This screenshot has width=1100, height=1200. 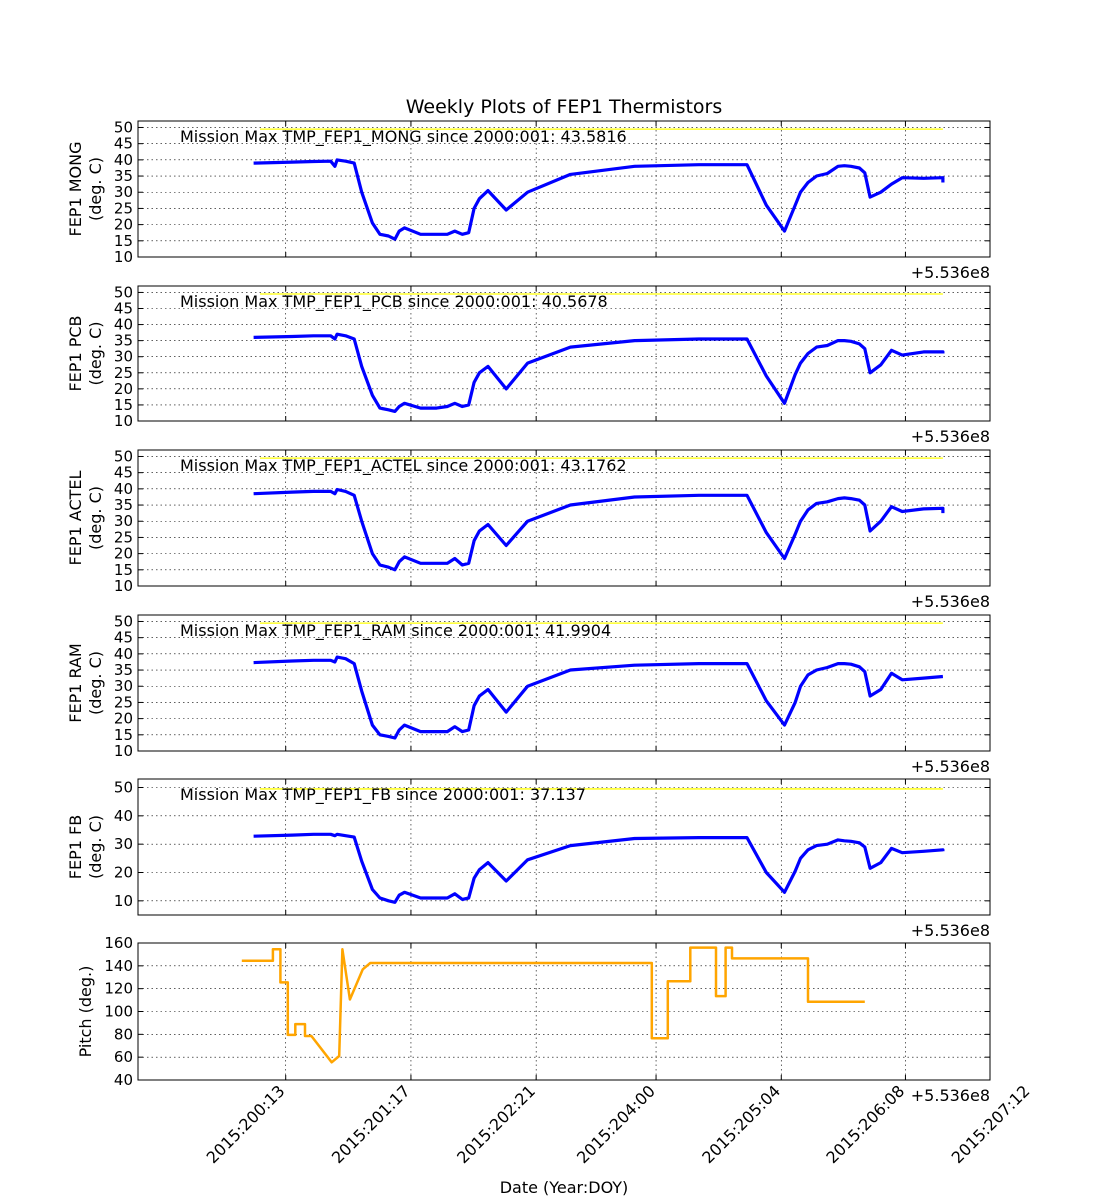 I want to click on y-tick-label: 120, so click(x=118, y=989).